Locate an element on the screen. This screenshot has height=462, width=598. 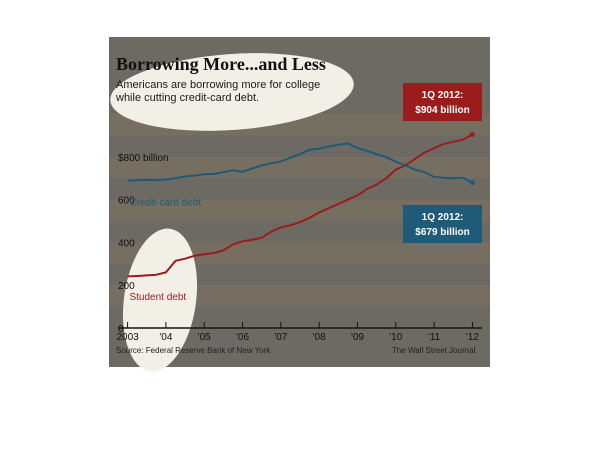
x-tick-label: '06 is located at coordinates (242, 337).